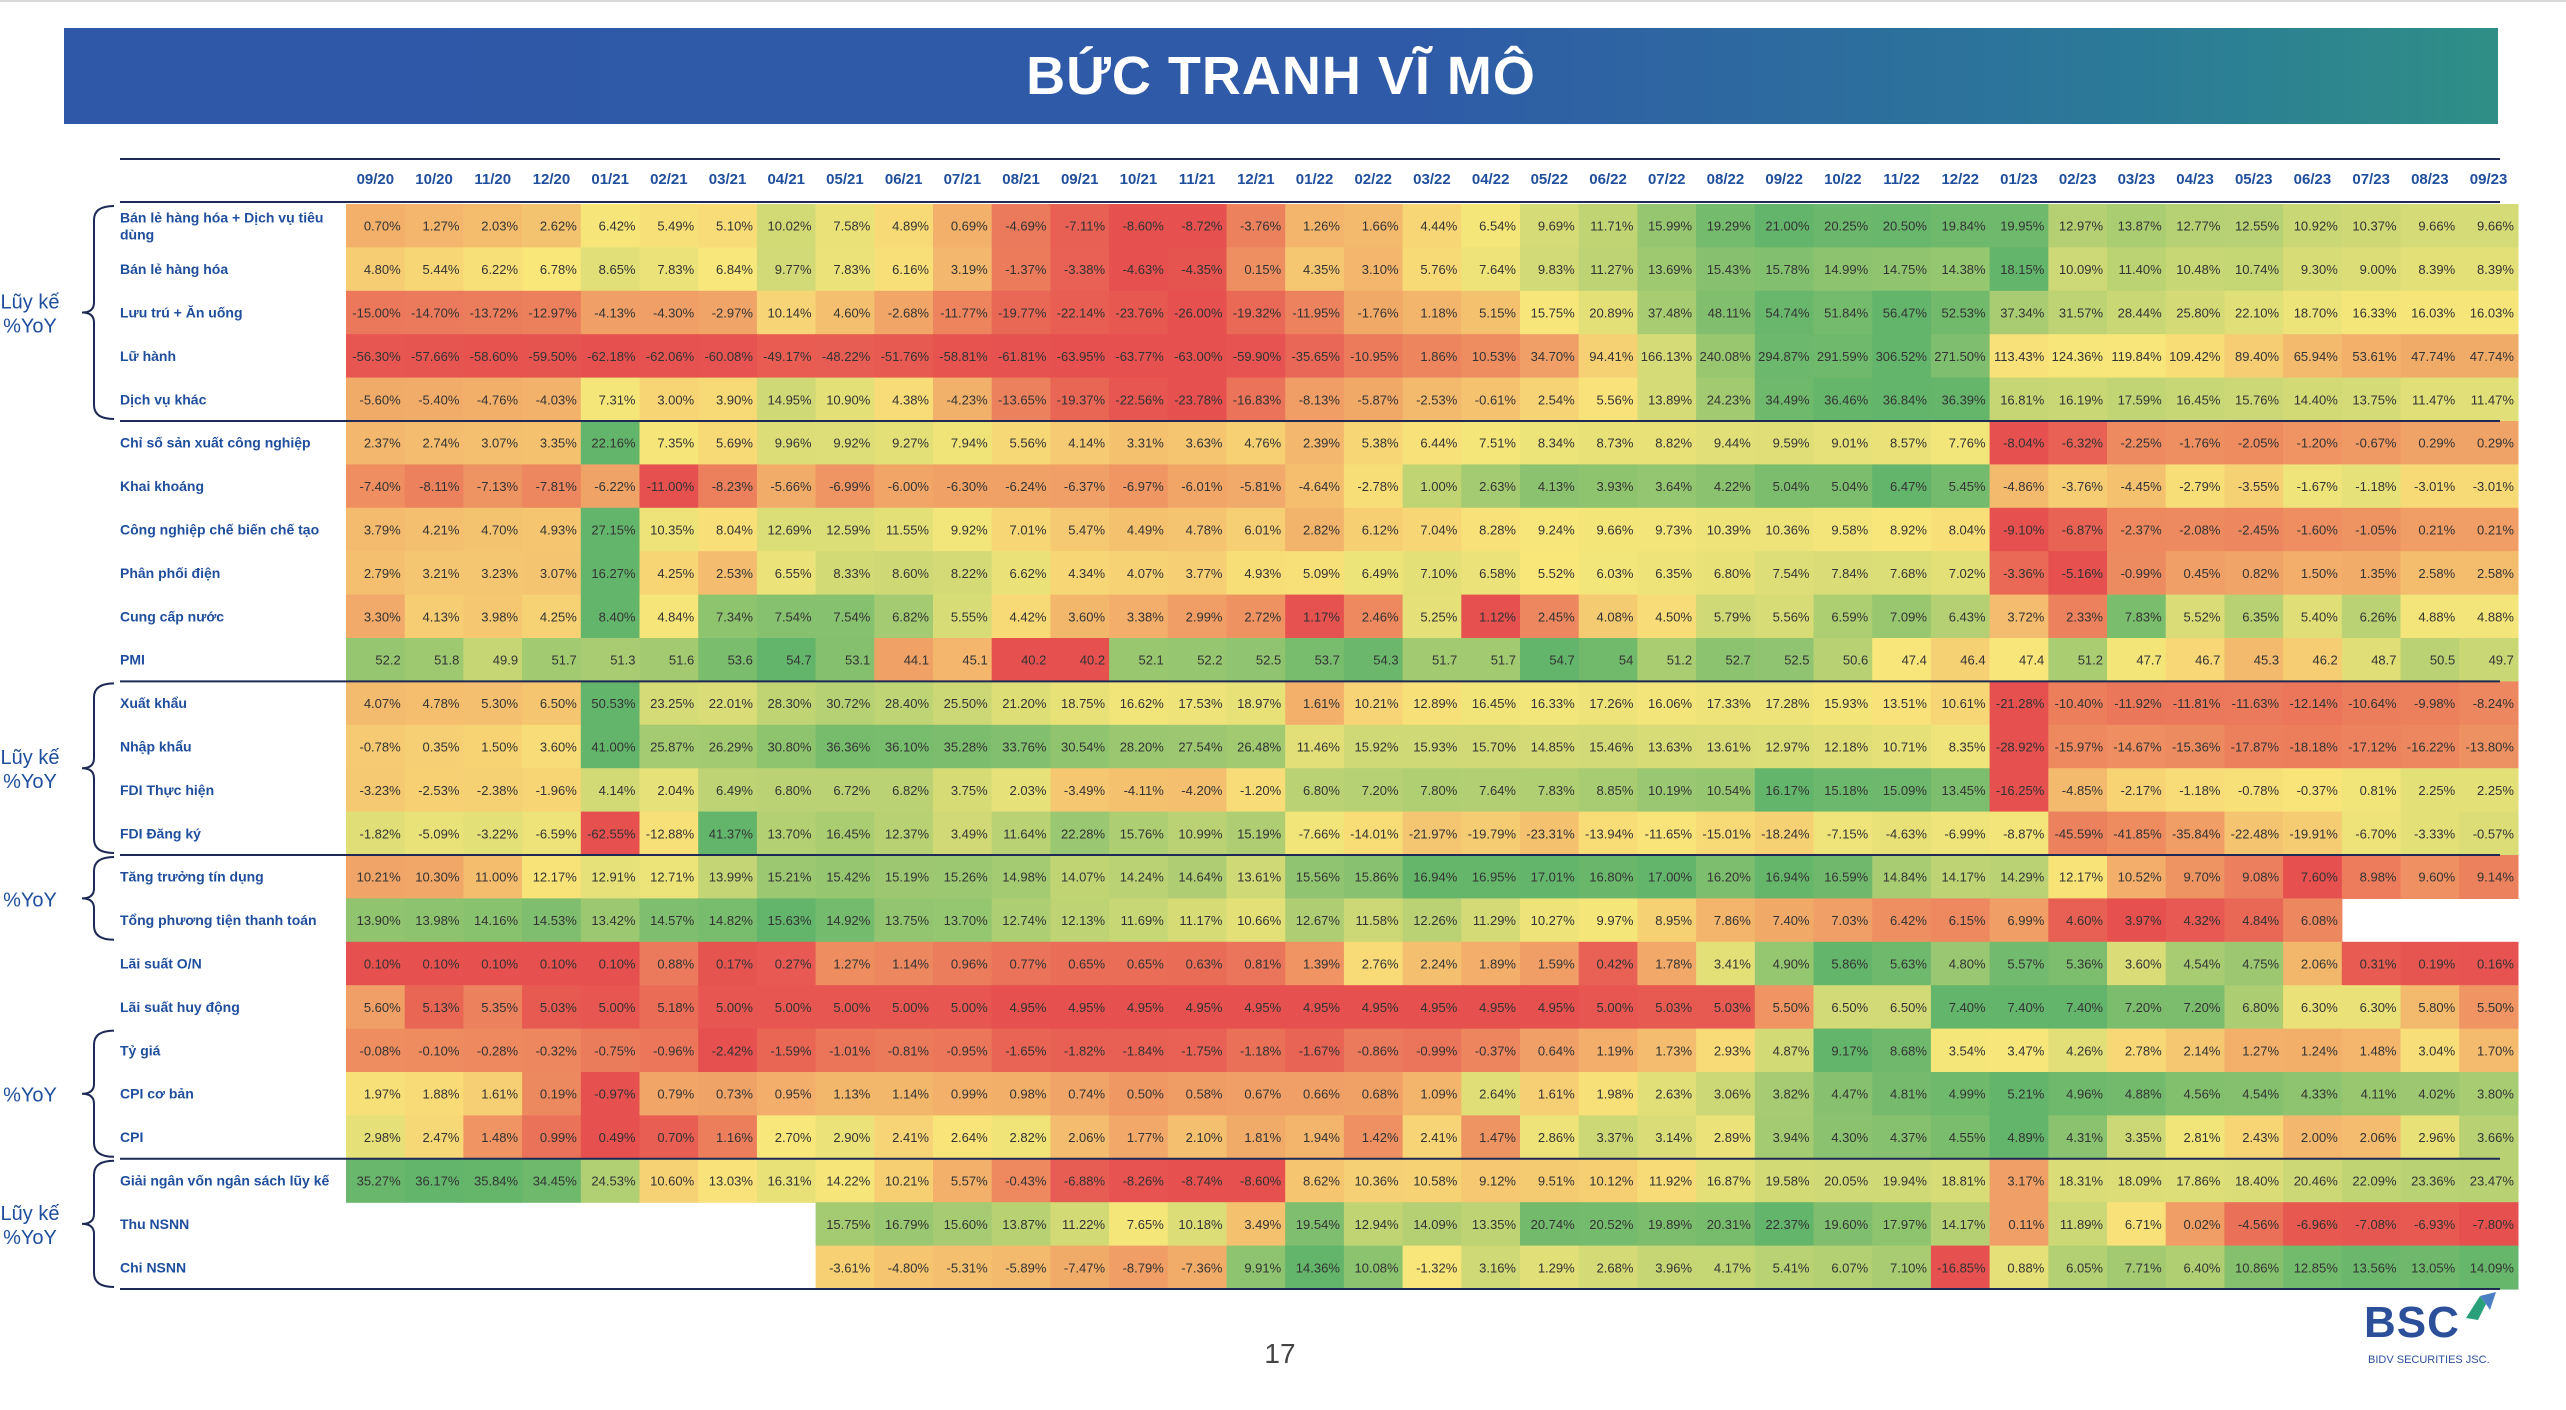 Image resolution: width=2566 pixels, height=1410 pixels. What do you see at coordinates (969, 790) in the screenshot?
I see `cell-value: 3.75%` at bounding box center [969, 790].